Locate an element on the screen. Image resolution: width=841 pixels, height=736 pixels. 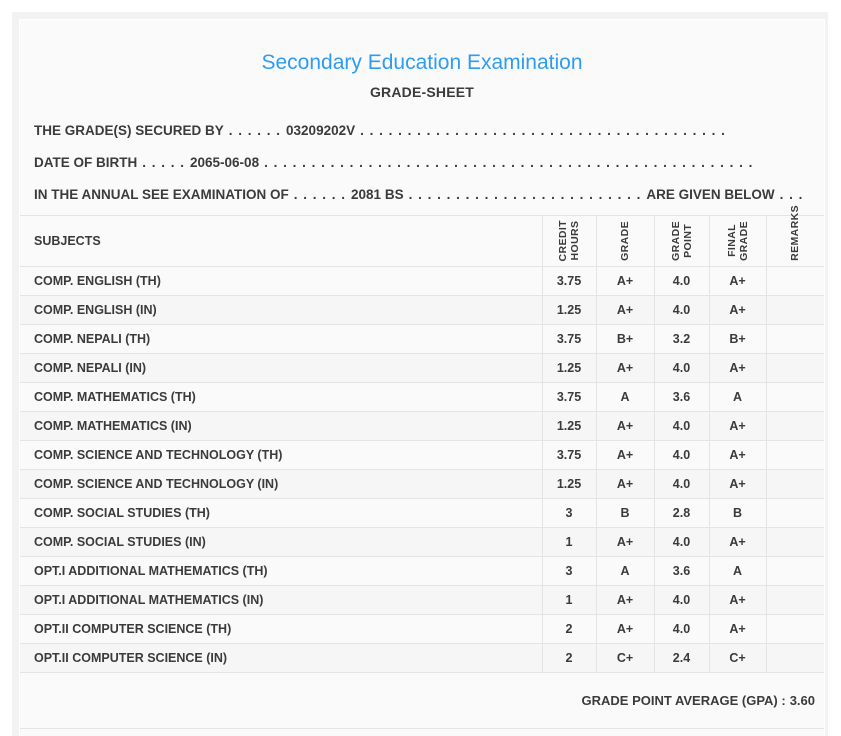
column-header-credit-hours: CREDIT HOURS is located at coordinates (568, 241).